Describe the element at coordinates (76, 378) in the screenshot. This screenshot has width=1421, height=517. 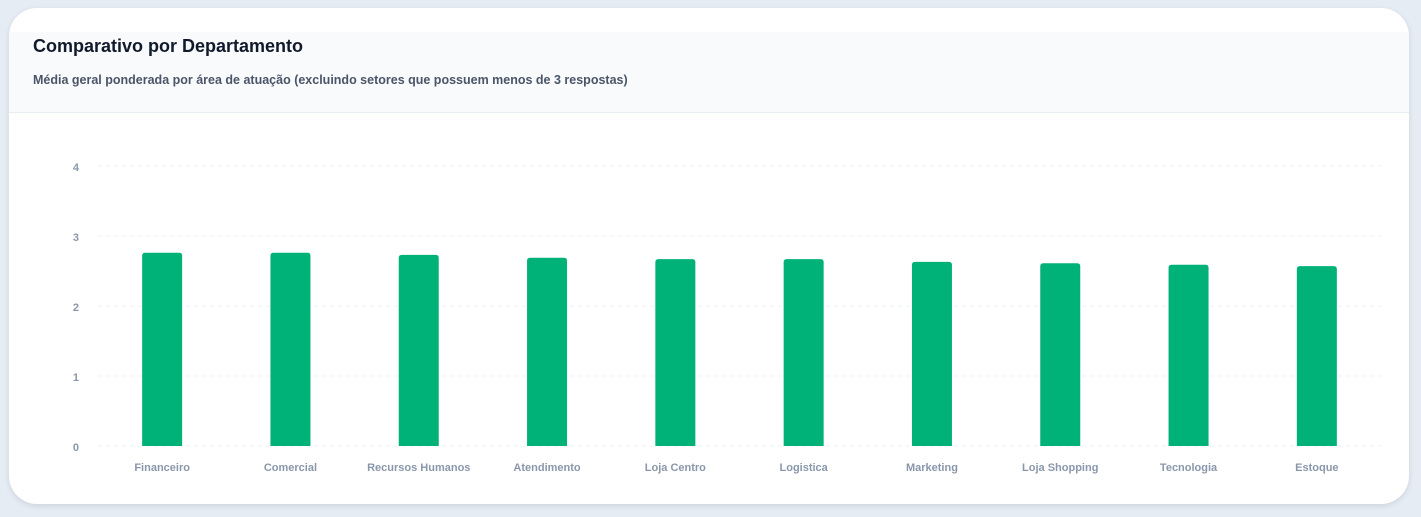
I see `y-tick-label: 1` at that location.